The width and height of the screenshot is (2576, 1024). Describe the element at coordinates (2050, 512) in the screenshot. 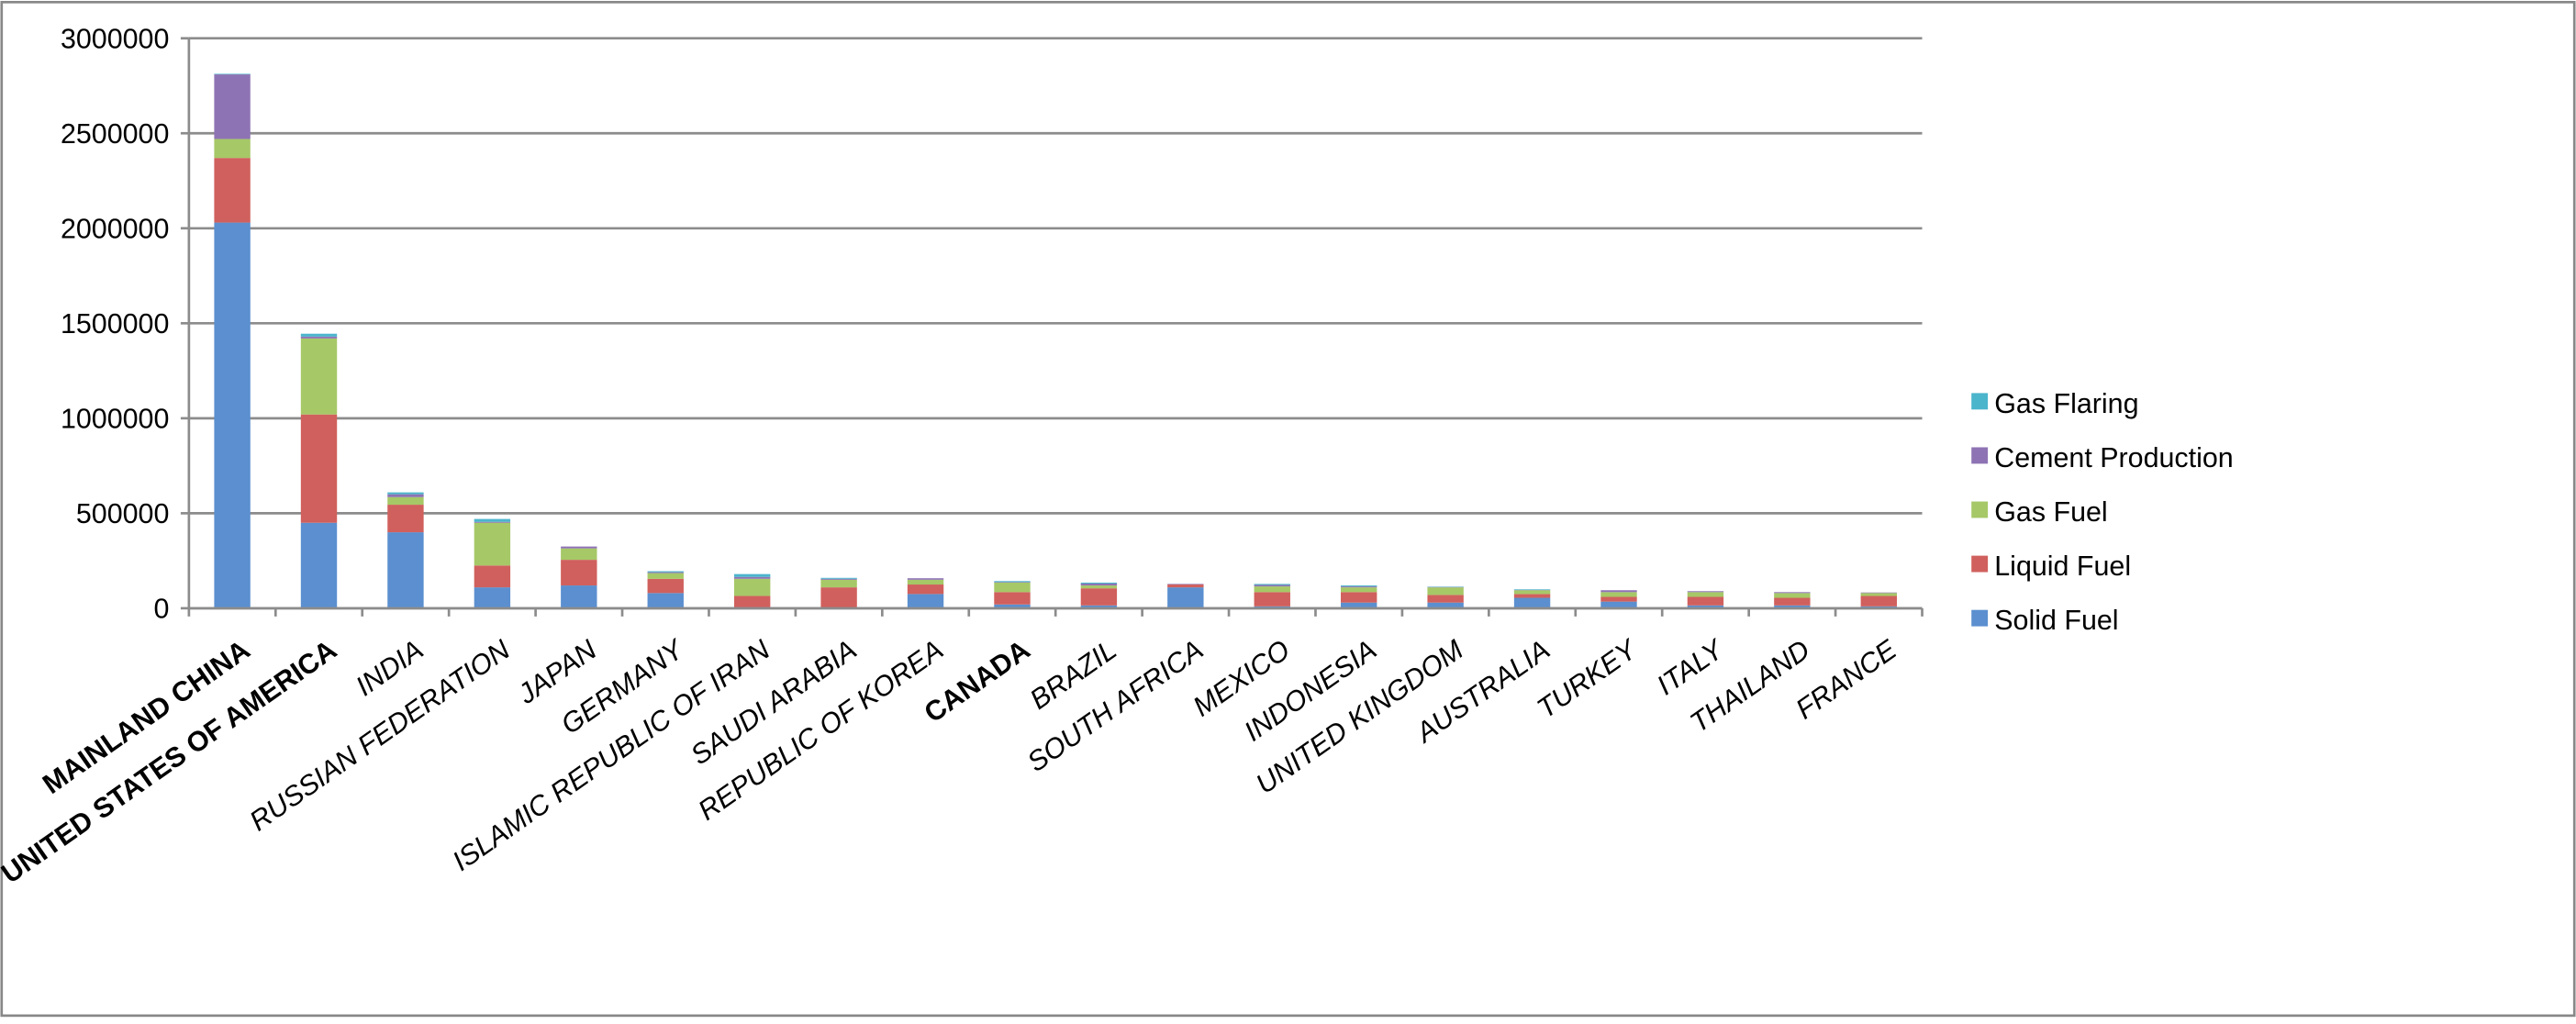

I see `legend-label: Gas Fuel` at that location.